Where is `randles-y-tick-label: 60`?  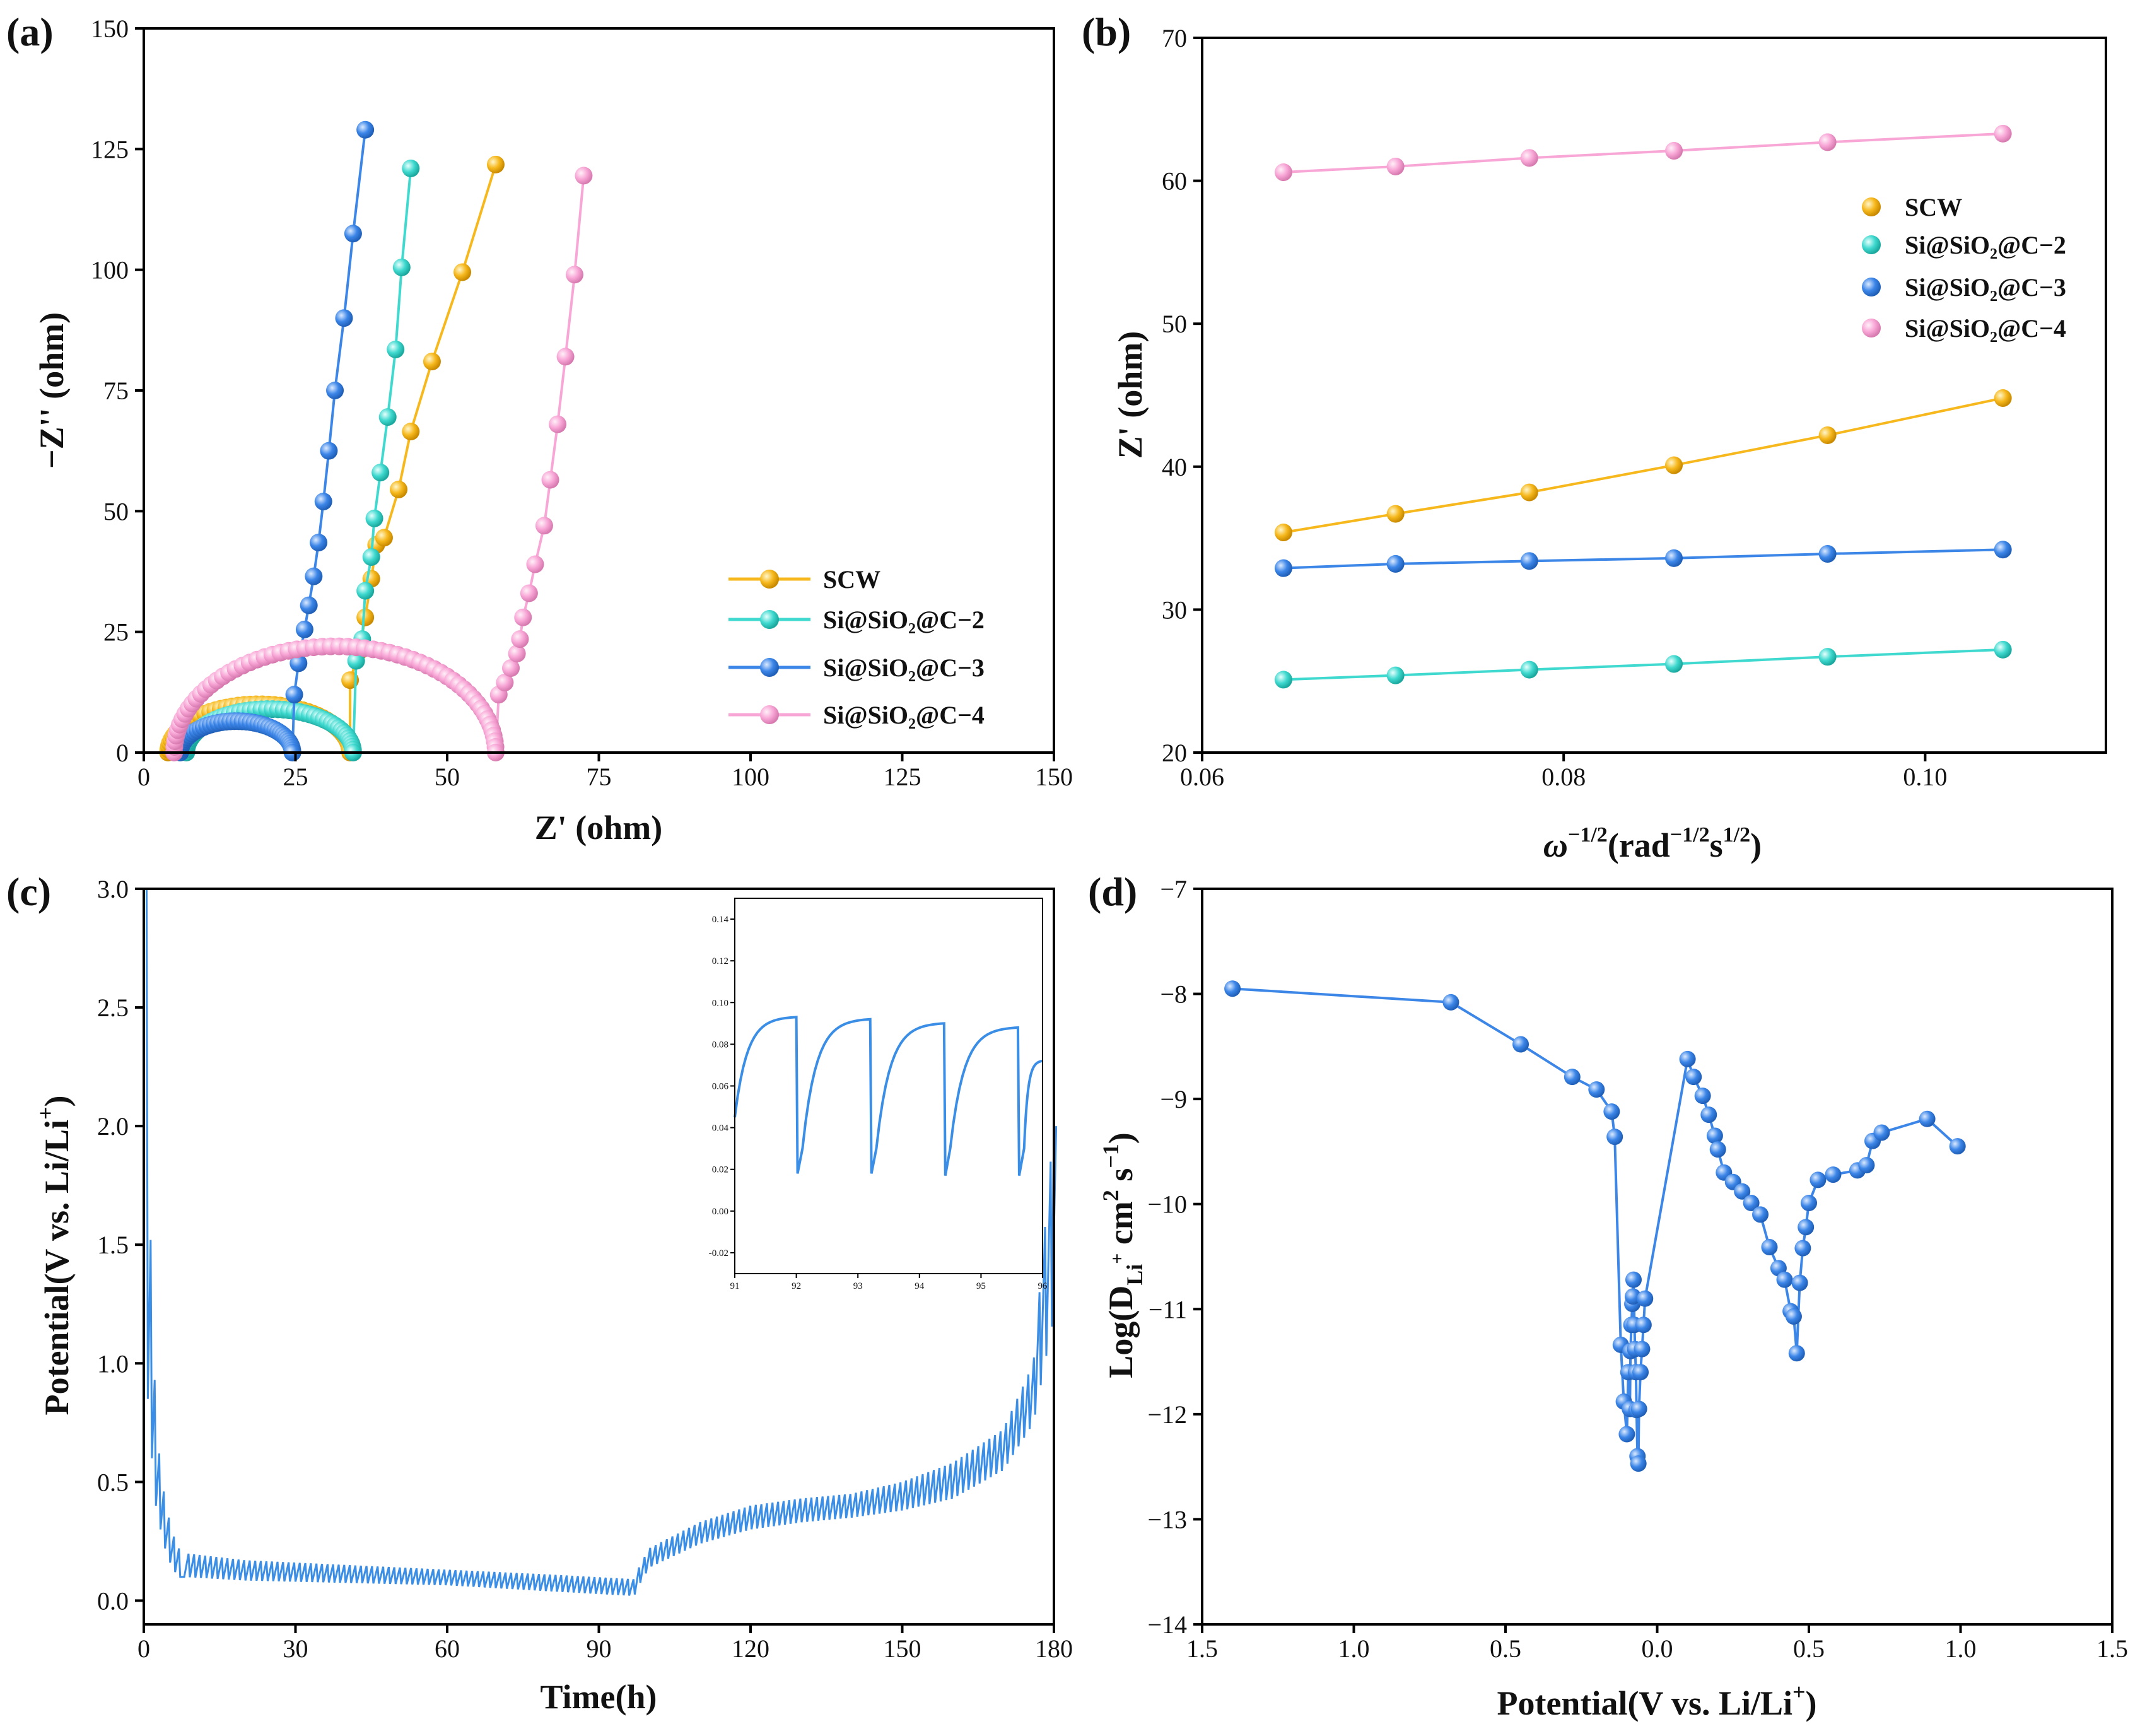 randles-y-tick-label: 60 is located at coordinates (1174, 181).